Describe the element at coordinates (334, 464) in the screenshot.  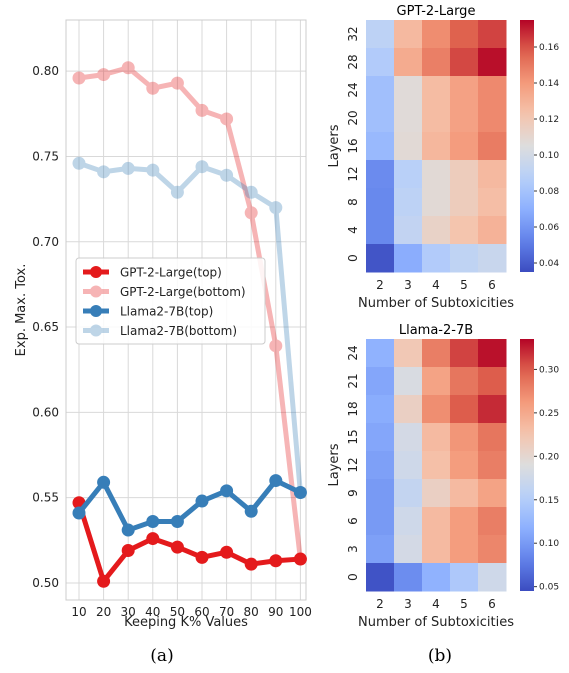
I see `y-axis-label: Layers` at that location.